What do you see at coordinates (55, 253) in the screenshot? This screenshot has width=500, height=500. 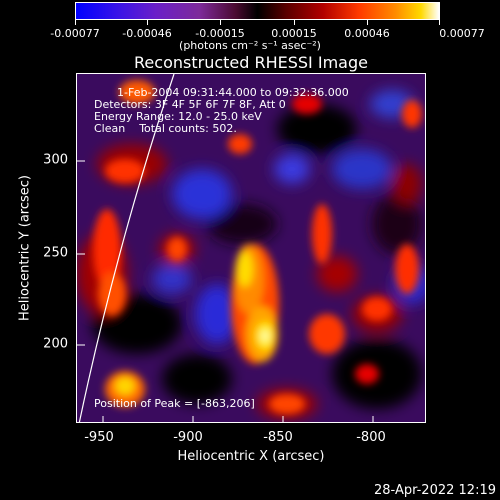 I see `y-tick-label: 250` at bounding box center [55, 253].